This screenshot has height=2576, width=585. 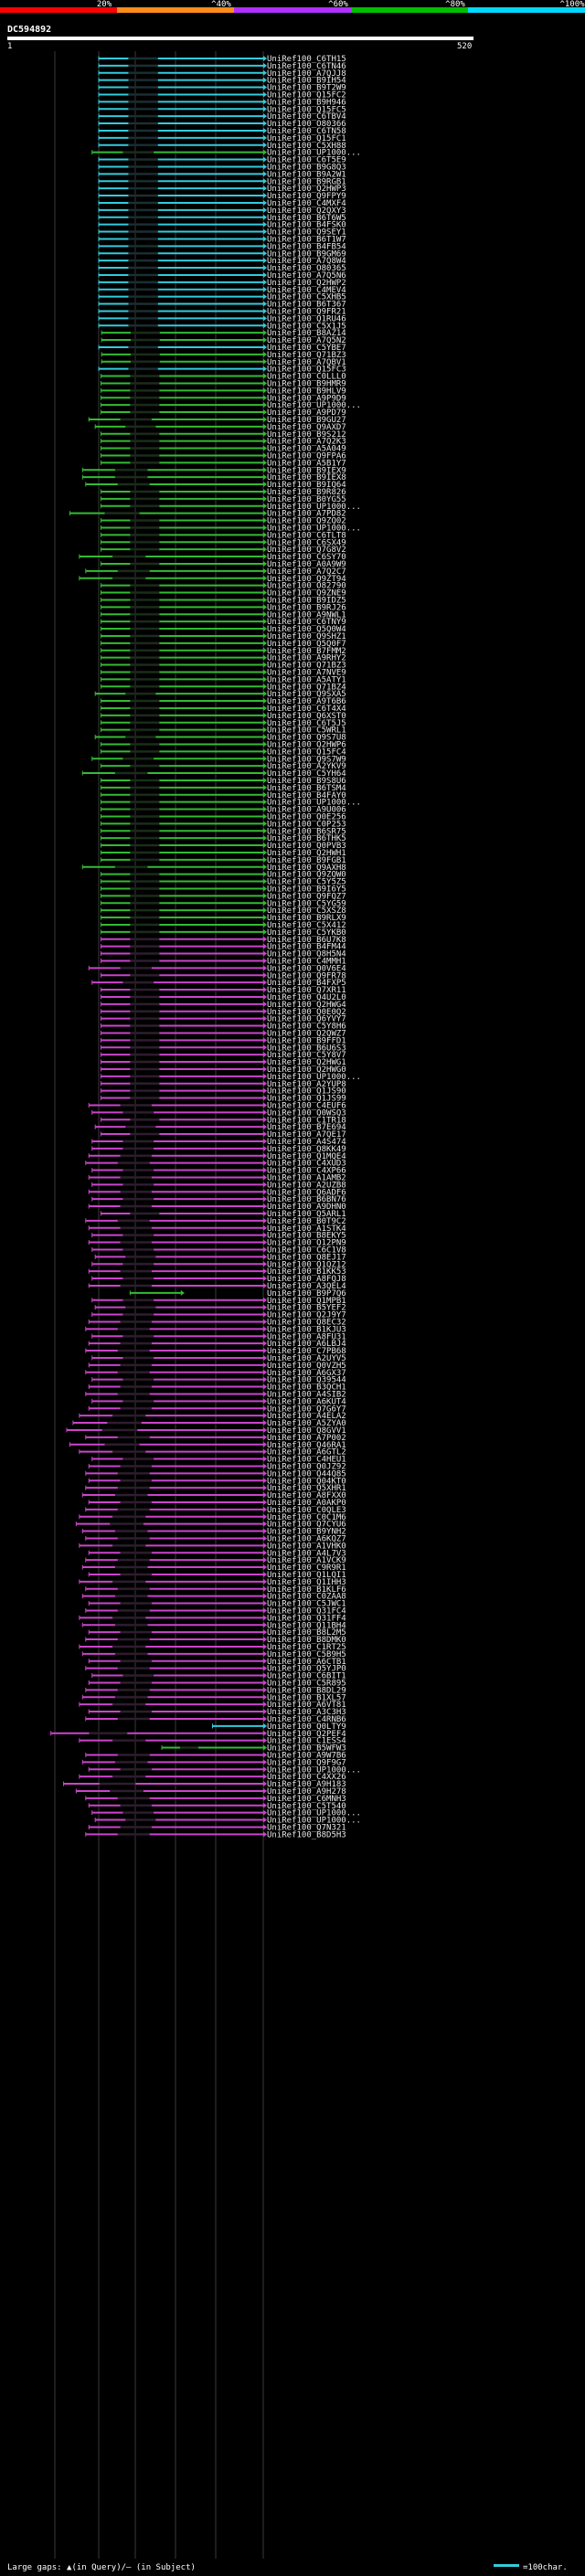 I want to click on hit-row: UniRef100_B4FB54, so click(x=222, y=246).